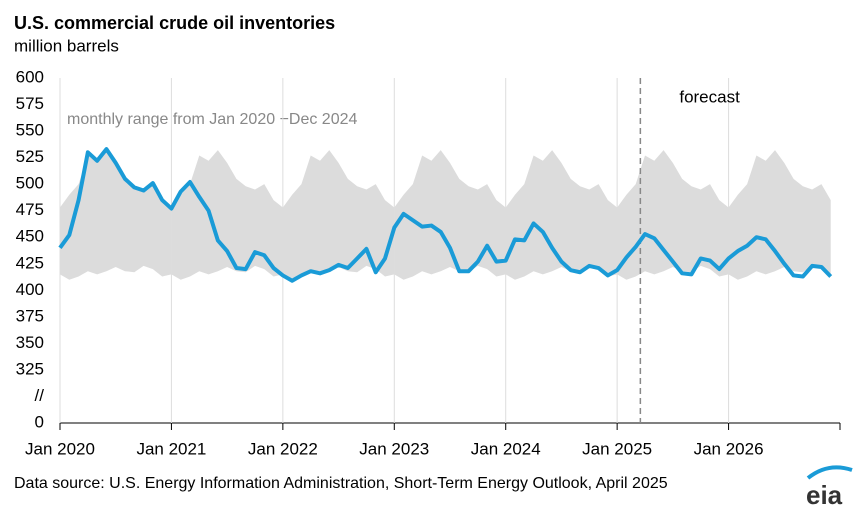 The width and height of the screenshot is (861, 516). I want to click on x-tick-label: Jan 2021, so click(171, 448).